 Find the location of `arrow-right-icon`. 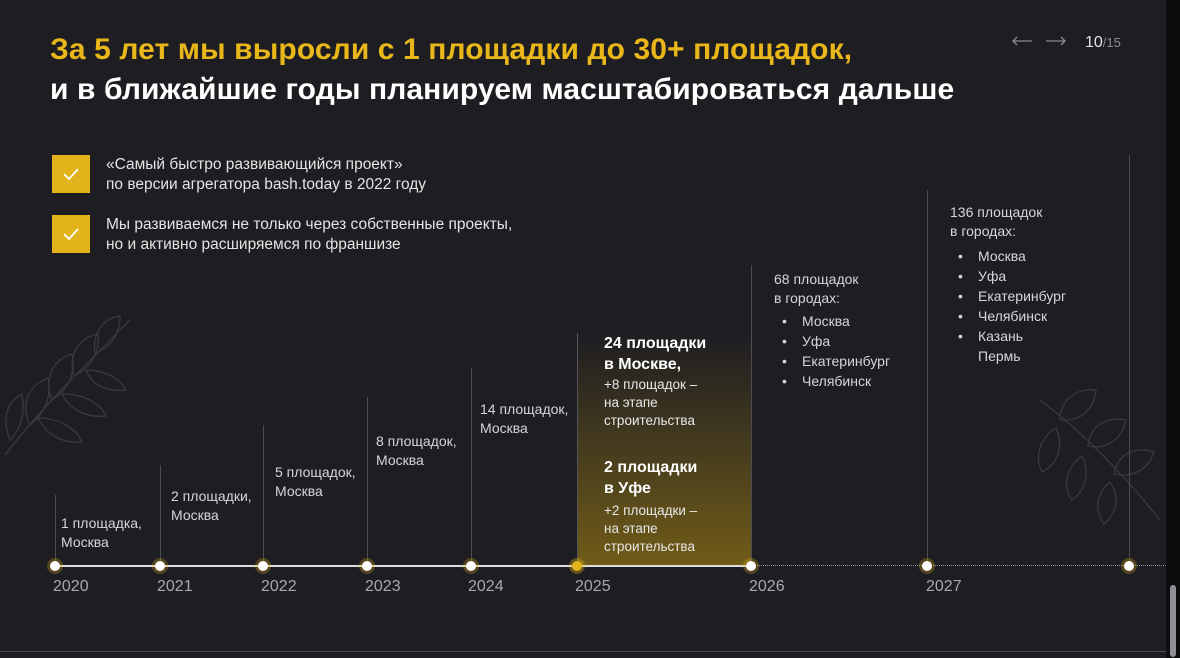

arrow-right-icon is located at coordinates (1056, 41).